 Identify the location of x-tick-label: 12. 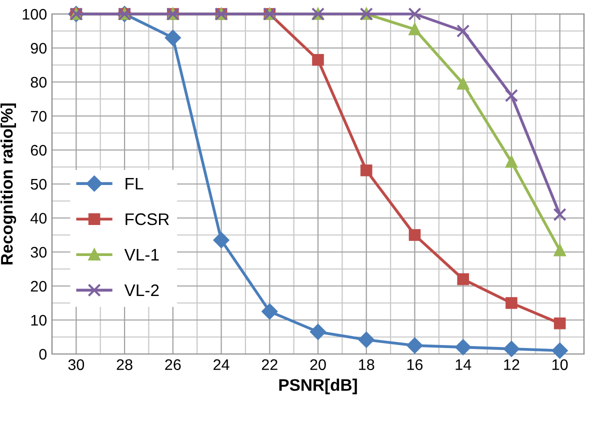
(512, 364).